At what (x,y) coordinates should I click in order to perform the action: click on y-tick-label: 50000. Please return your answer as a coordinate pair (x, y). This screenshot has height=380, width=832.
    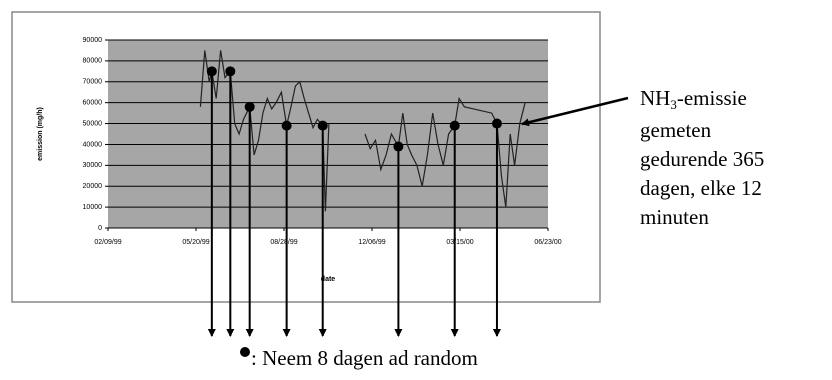
    Looking at the image, I should click on (93, 123).